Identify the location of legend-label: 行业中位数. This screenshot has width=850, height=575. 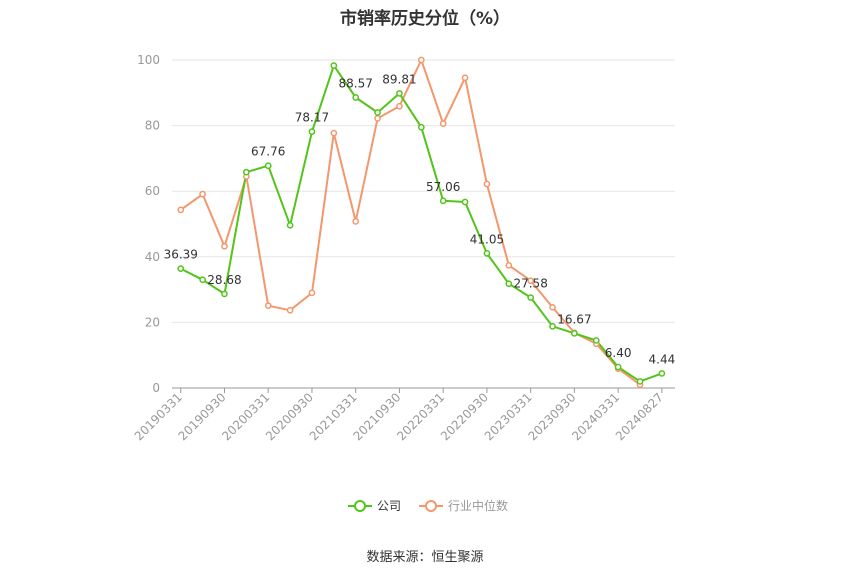
(478, 505).